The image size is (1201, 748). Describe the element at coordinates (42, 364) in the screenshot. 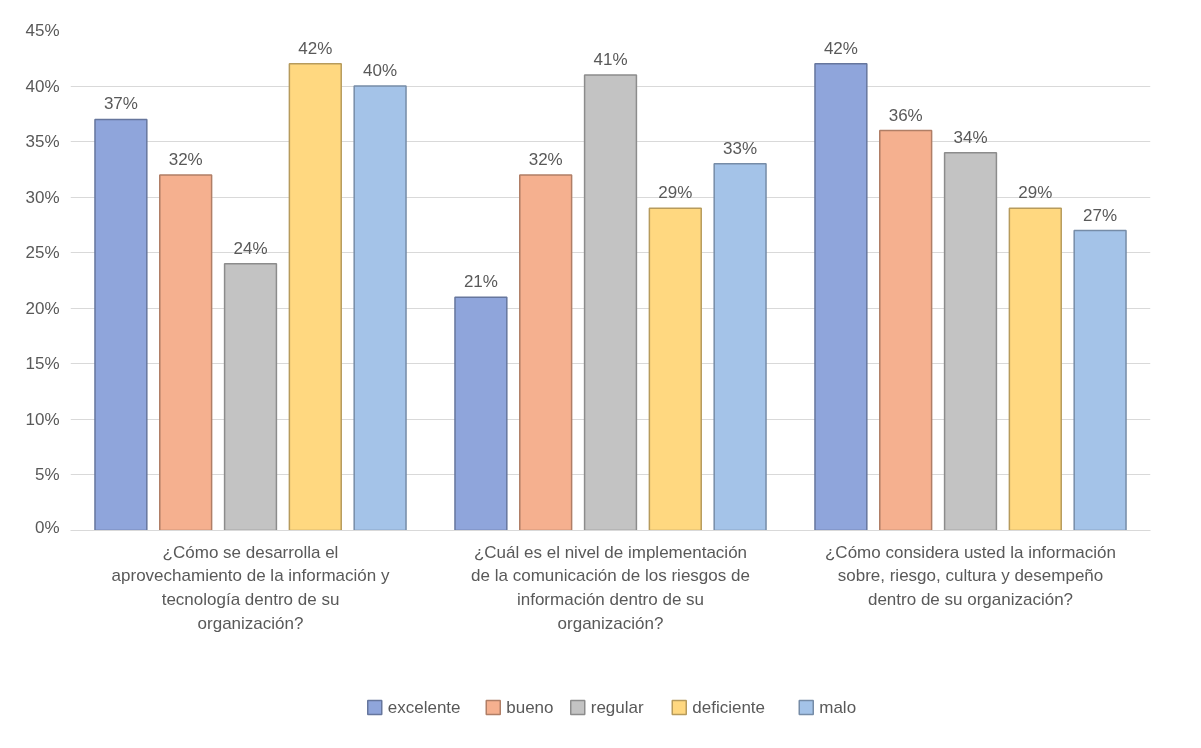

I see `y-tick-label: 15%` at that location.